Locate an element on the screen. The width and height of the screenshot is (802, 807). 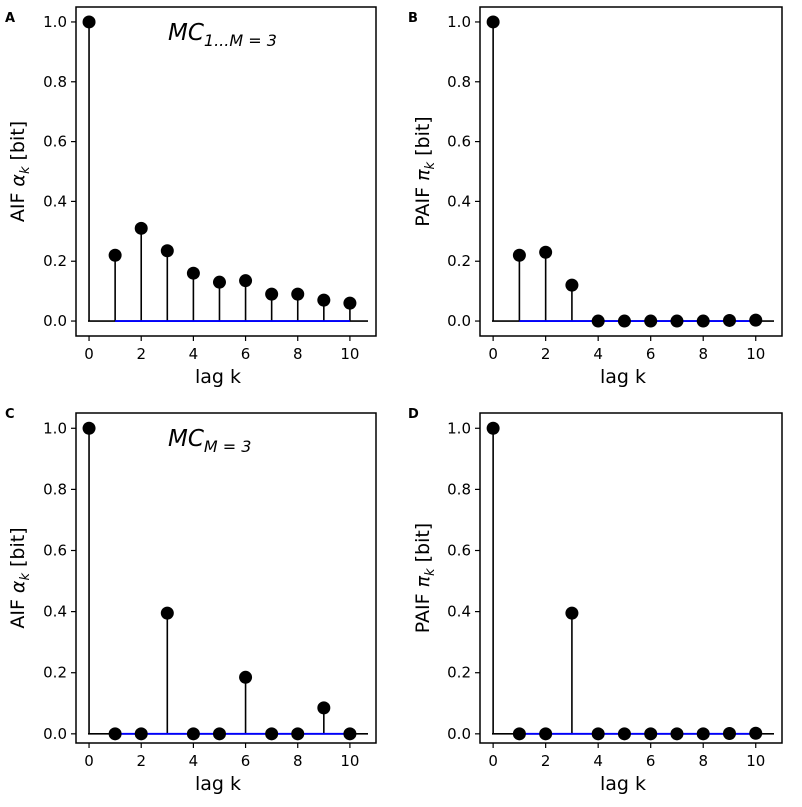
panel-letter: D is located at coordinates (413, 414).